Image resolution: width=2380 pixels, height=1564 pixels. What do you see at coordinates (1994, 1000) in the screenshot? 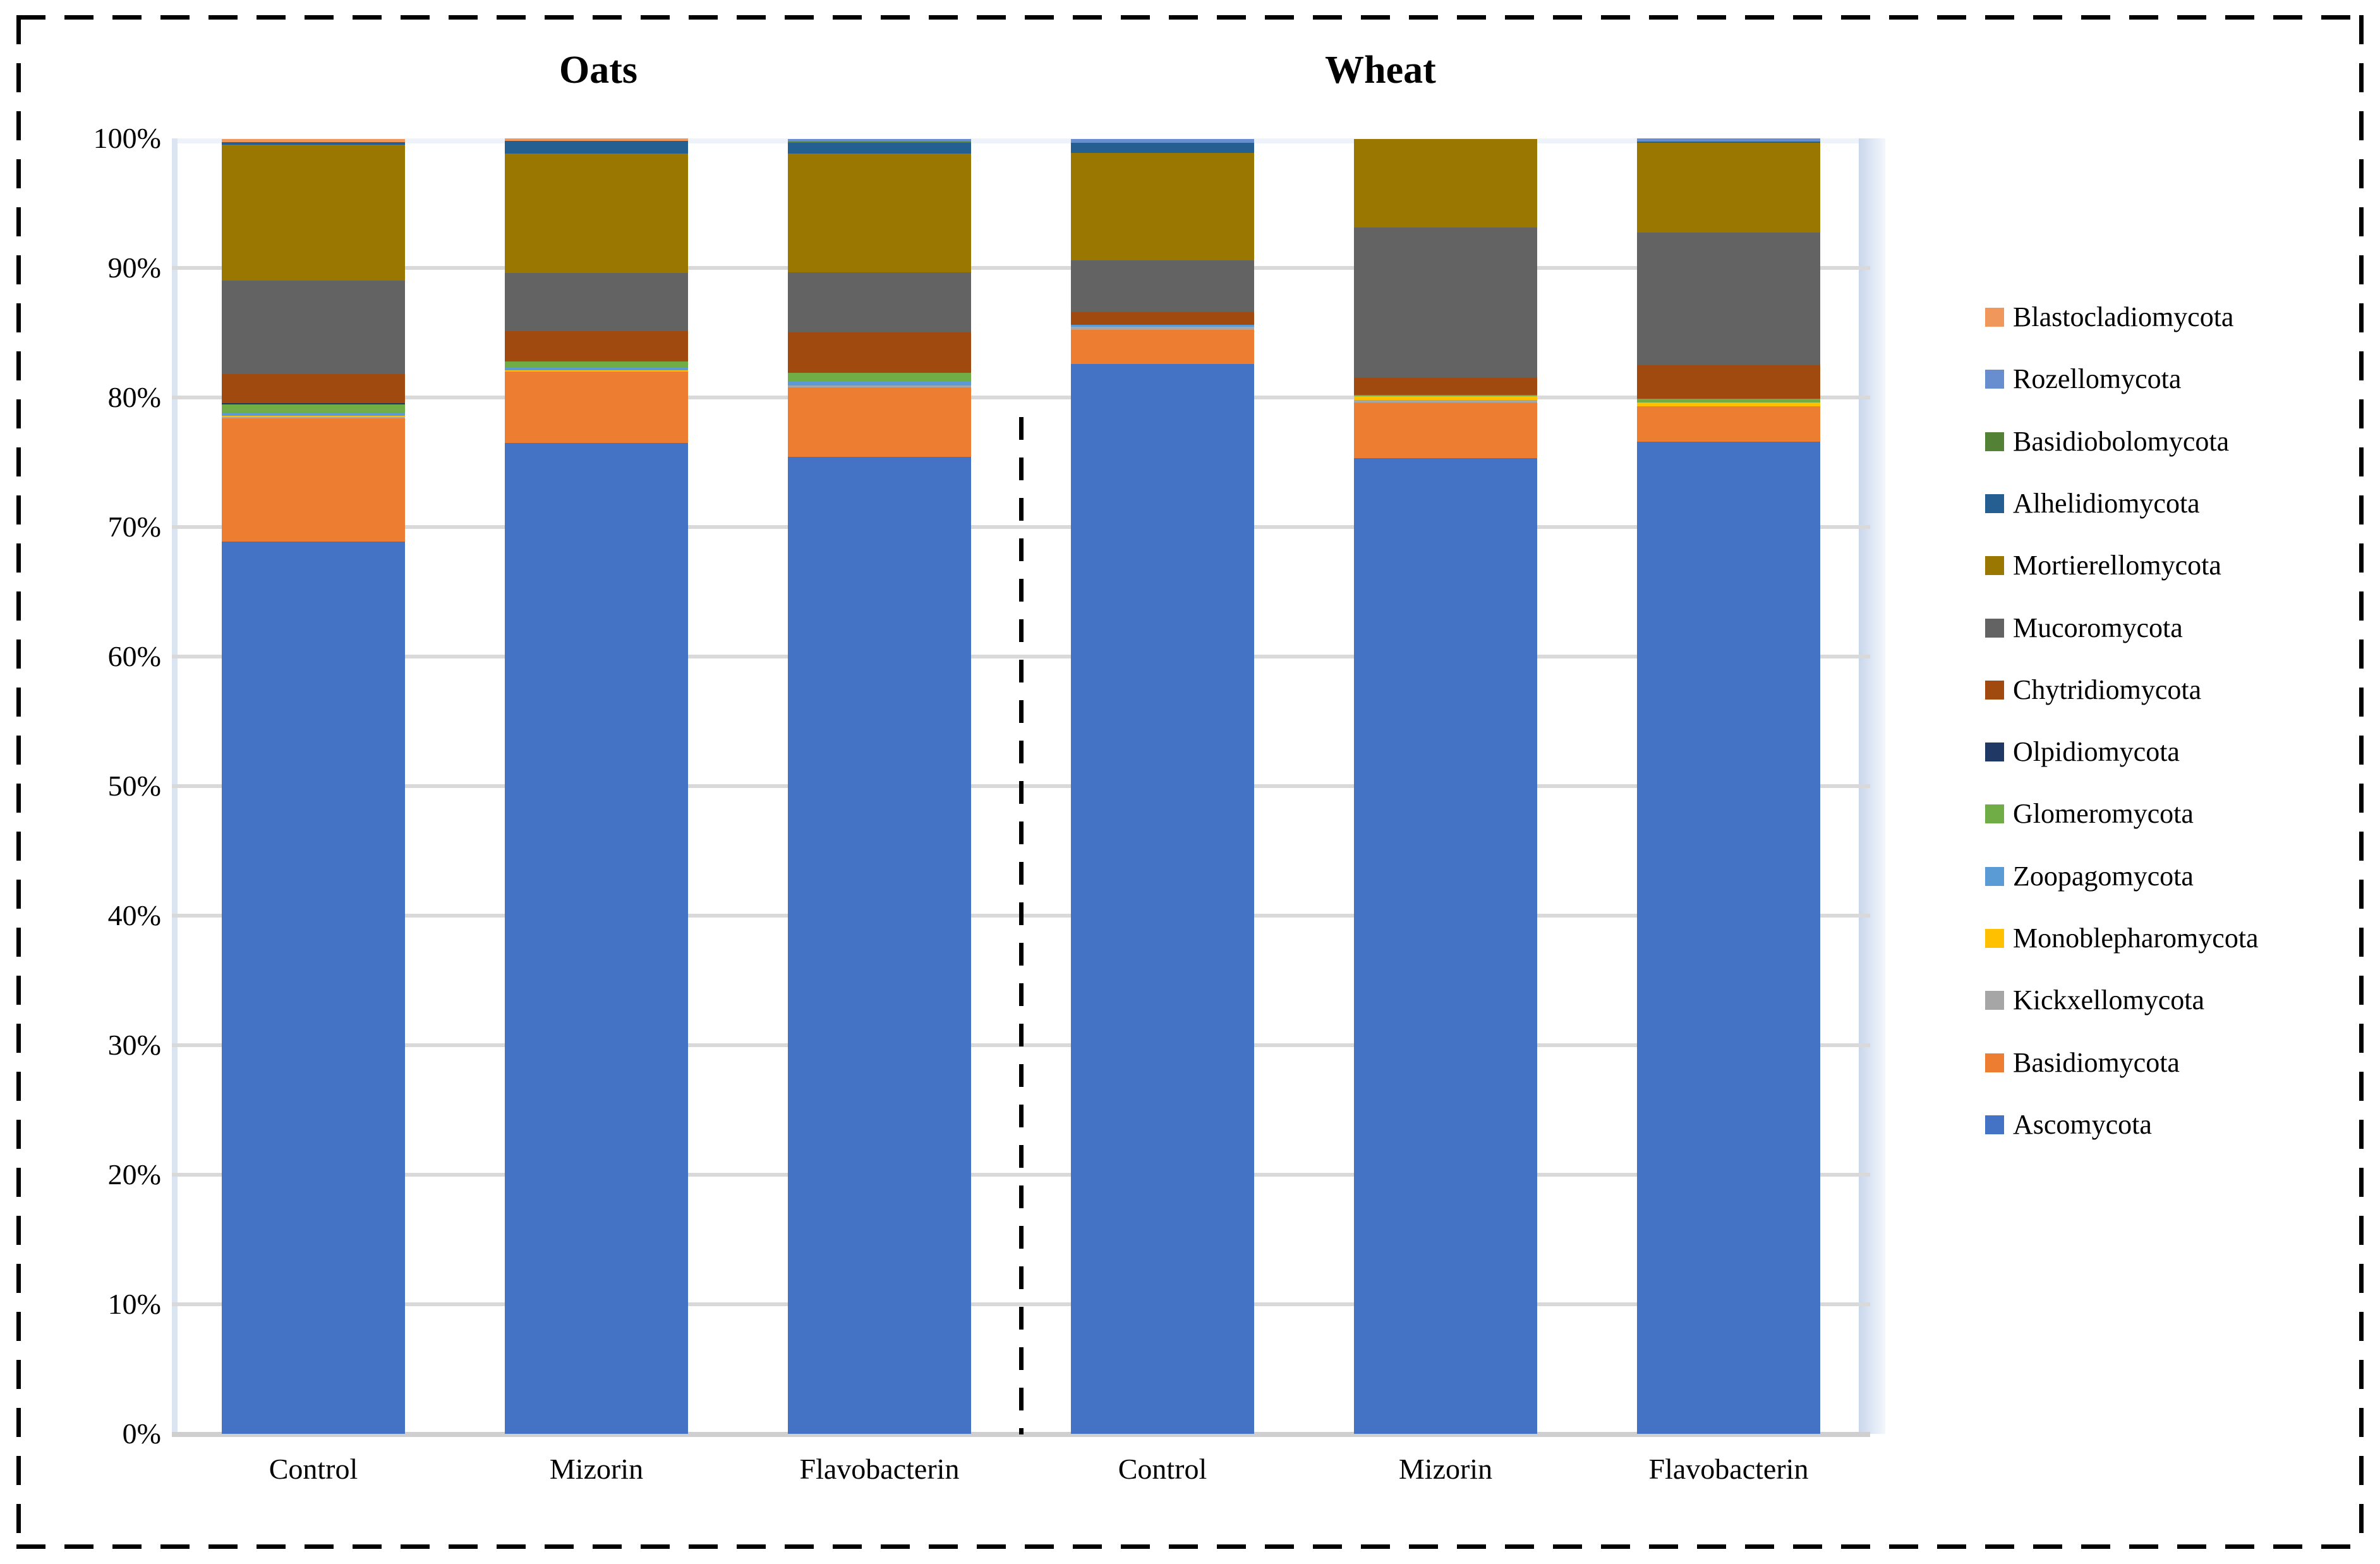
I see `legend-swatch-kickxellomycota` at bounding box center [1994, 1000].